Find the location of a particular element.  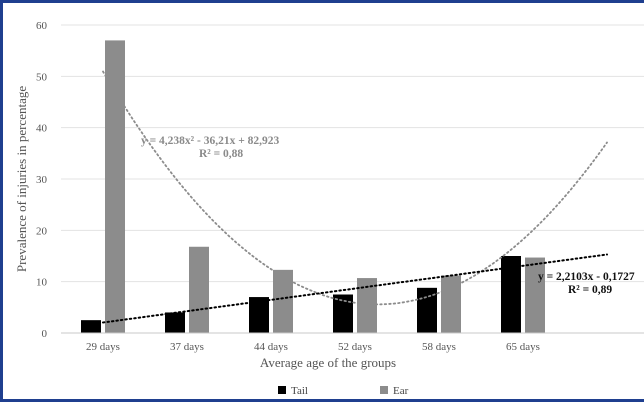

legend-label-tail: Tail is located at coordinates (299, 391).